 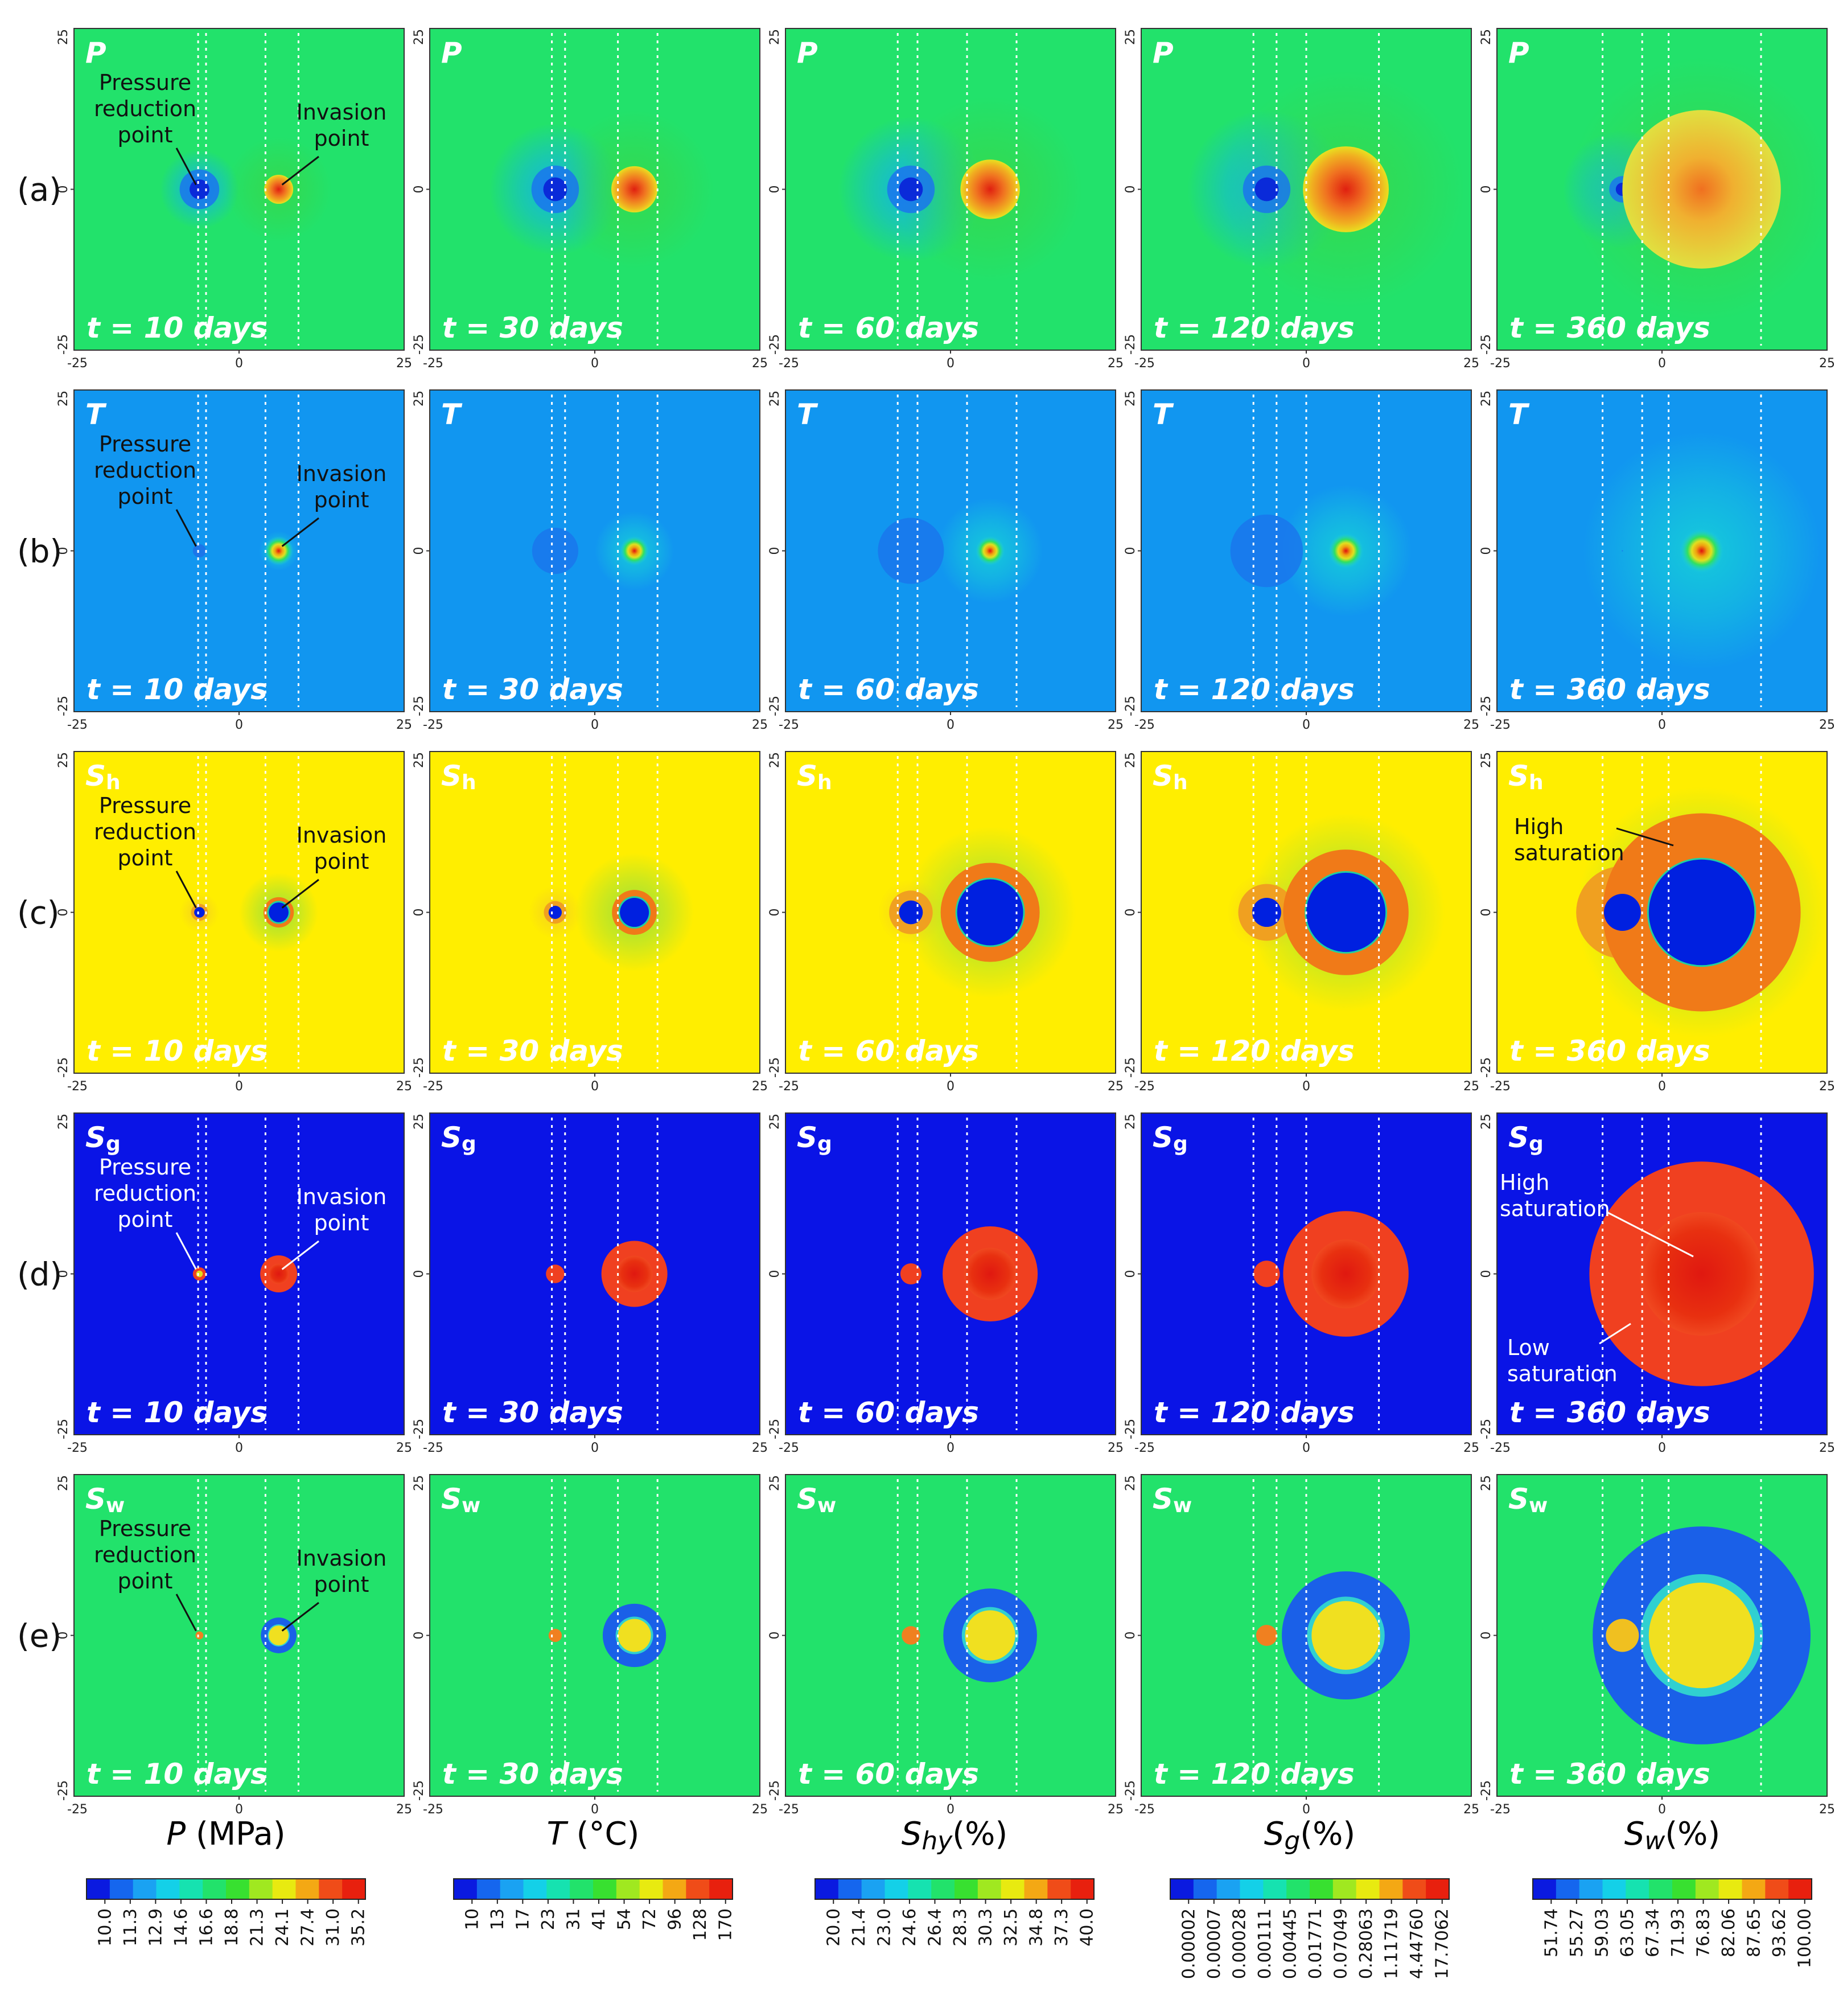 What do you see at coordinates (1501, 1810) in the screenshot?
I see `x-tick-label: -25` at bounding box center [1501, 1810].